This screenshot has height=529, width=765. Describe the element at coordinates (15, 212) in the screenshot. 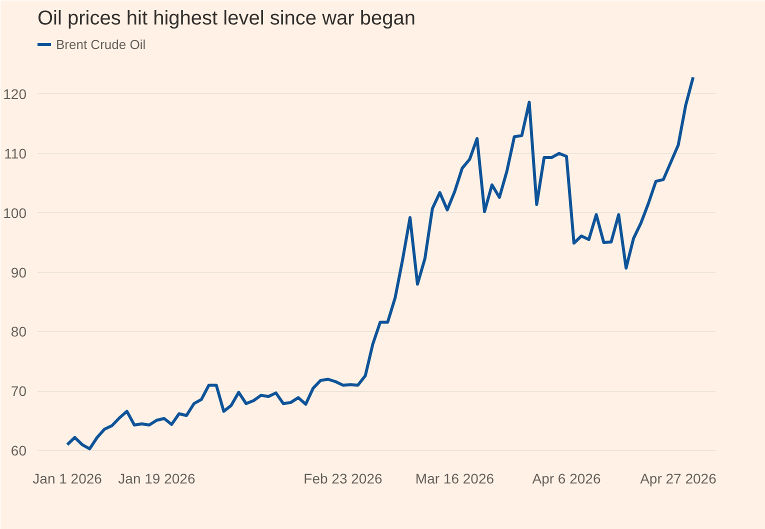

I see `y-tick-label: 100` at that location.